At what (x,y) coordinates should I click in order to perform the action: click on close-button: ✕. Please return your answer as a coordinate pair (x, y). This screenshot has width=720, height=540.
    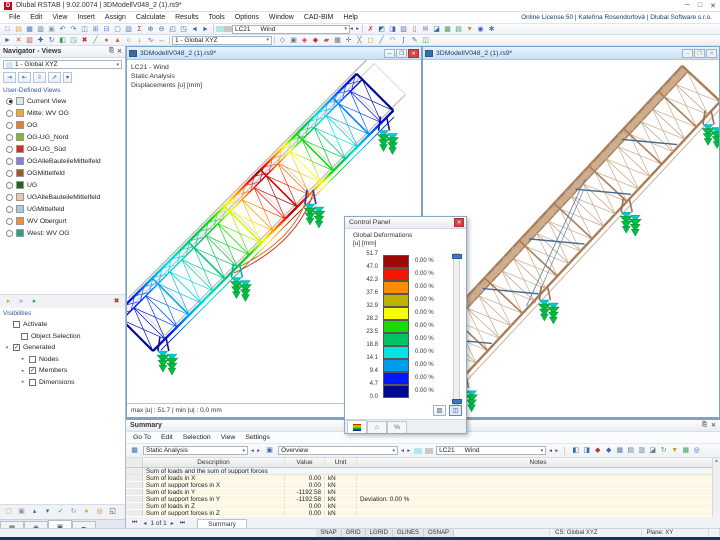
    Looking at the image, I should click on (713, 6).